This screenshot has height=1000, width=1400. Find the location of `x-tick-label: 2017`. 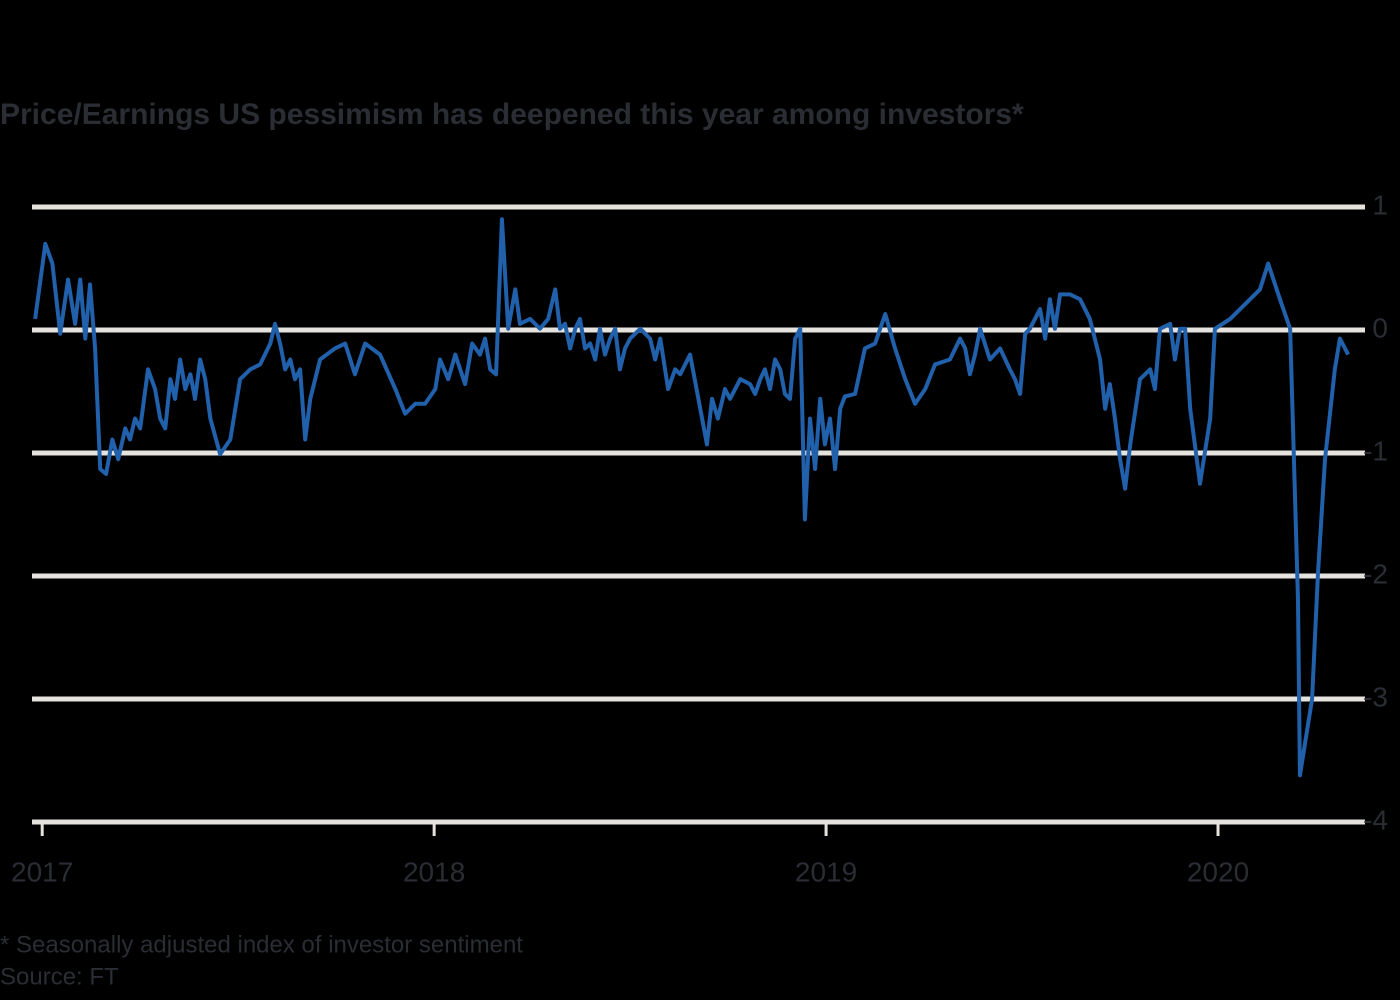

x-tick-label: 2017 is located at coordinates (42, 871).